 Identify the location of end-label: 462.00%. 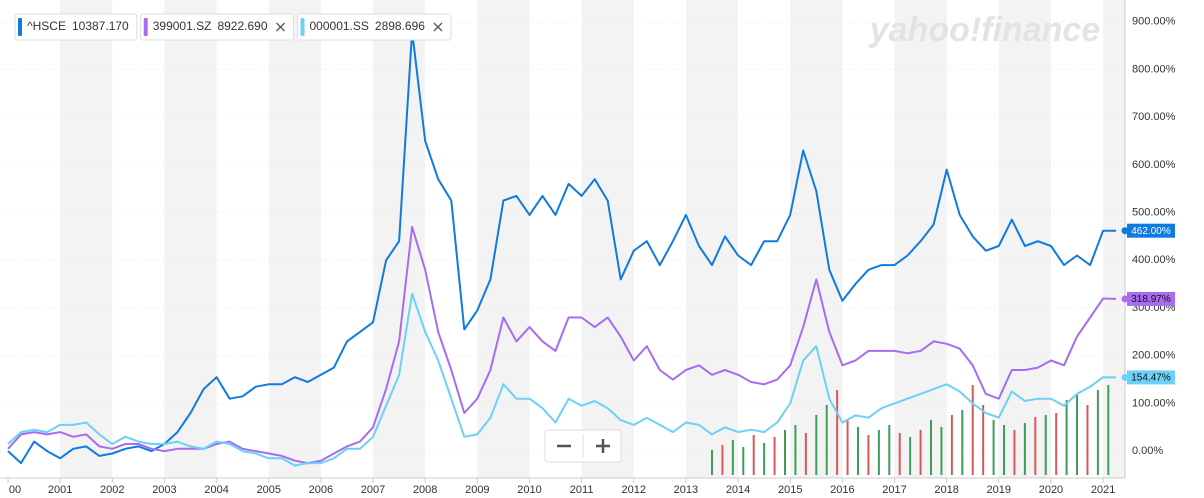
(1151, 231).